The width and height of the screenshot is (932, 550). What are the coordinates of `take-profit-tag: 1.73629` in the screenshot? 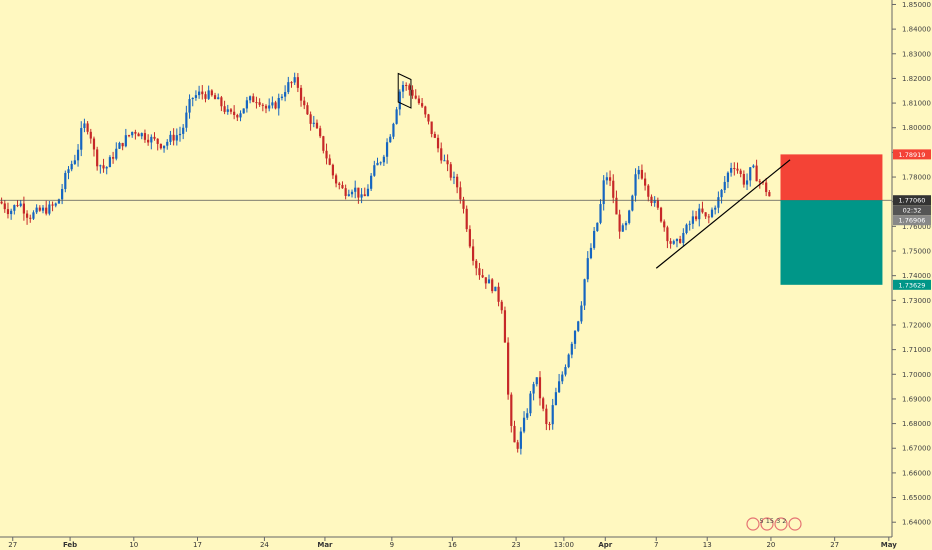 It's located at (912, 285).